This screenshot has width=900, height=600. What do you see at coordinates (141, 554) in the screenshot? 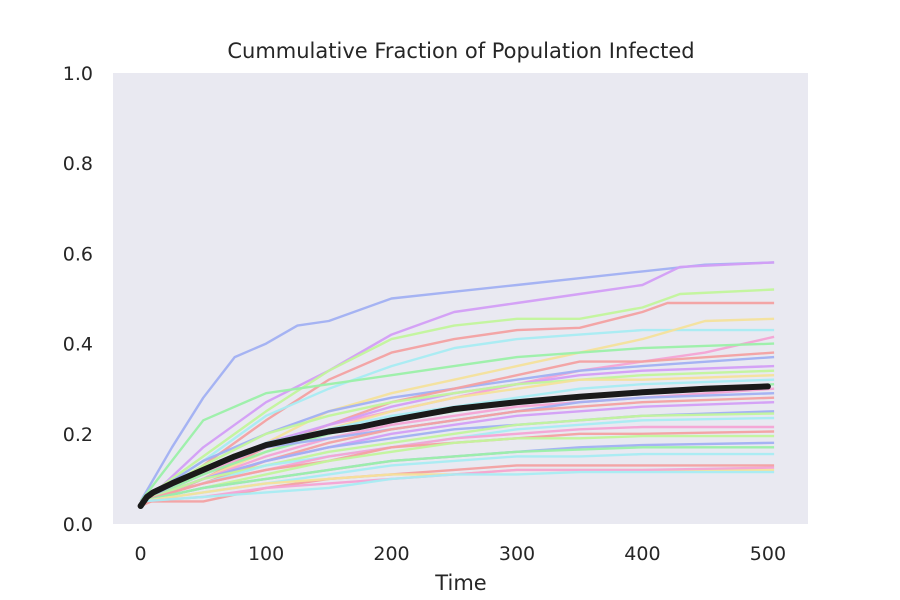
I see `x-tick-label: 0` at bounding box center [141, 554].